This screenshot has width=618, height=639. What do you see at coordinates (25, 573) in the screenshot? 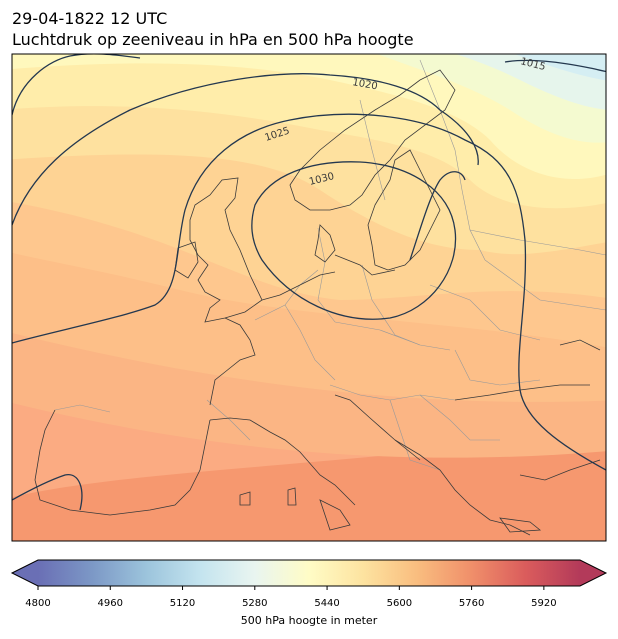
I see `colorbar-extend-low` at bounding box center [25, 573].